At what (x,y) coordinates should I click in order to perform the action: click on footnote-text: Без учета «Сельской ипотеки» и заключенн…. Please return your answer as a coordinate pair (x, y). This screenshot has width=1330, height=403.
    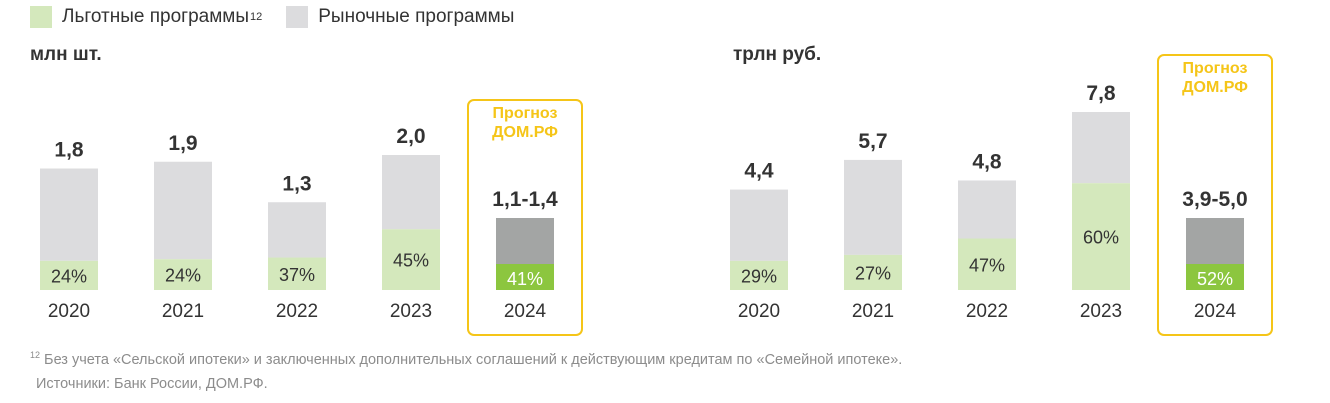
    Looking at the image, I should click on (473, 359).